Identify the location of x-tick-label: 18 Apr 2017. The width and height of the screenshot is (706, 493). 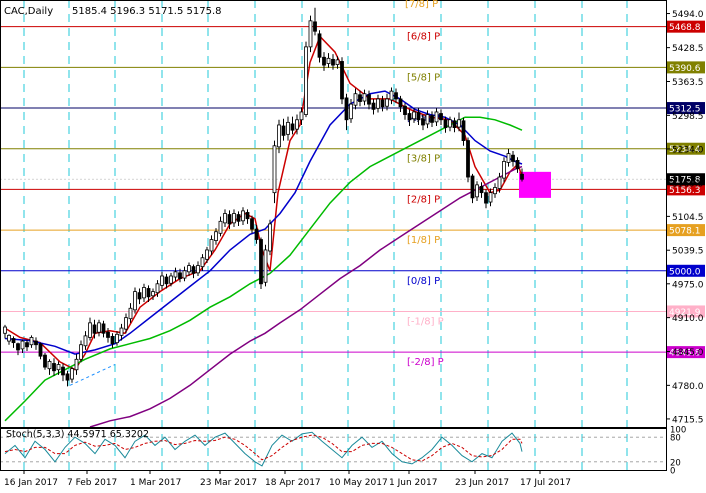
(293, 483).